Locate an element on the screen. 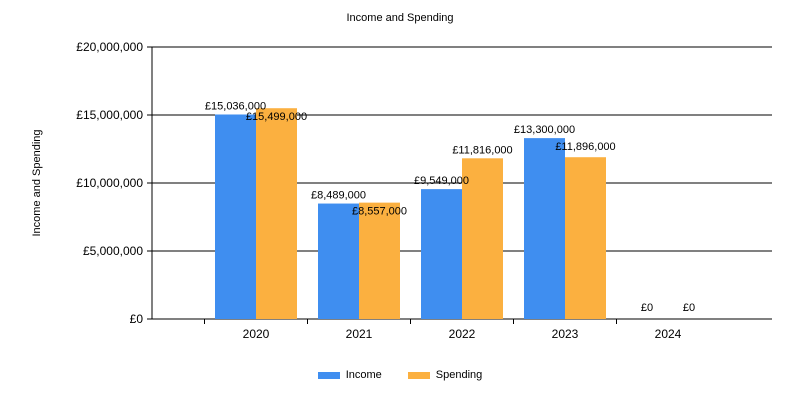 The width and height of the screenshot is (800, 400). data-label-income: £9,549,000 is located at coordinates (441, 181).